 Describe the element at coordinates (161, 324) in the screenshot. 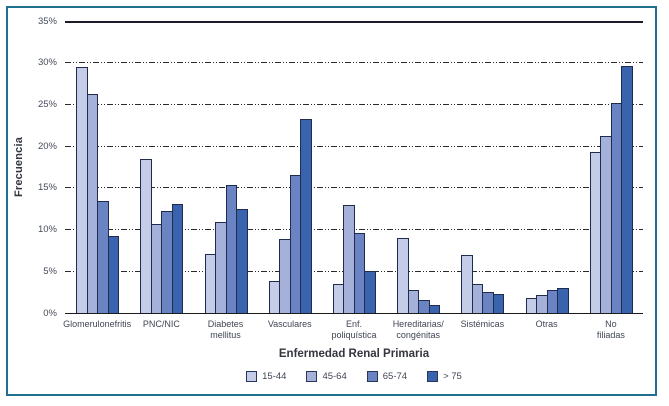

I see `category-label: PNC/NIC` at that location.